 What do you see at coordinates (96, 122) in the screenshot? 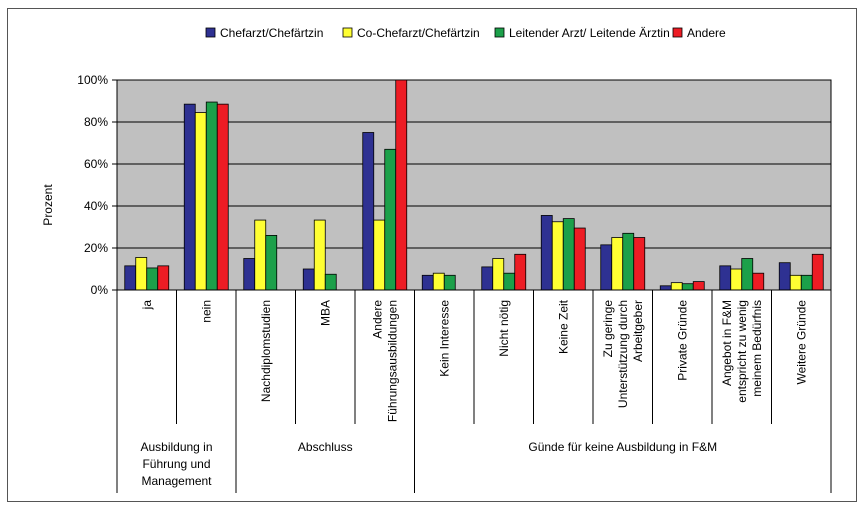
I see `y-tick-label: 80%` at bounding box center [96, 122].